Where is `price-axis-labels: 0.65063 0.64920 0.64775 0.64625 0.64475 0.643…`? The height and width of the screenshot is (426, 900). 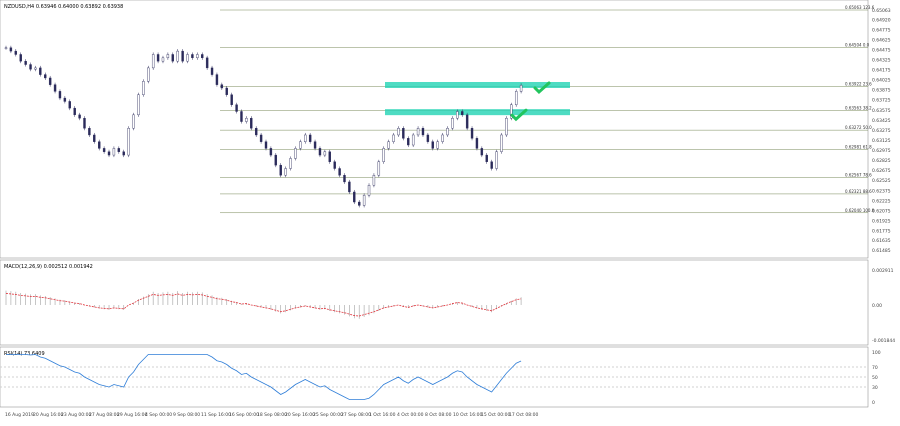
price-axis-labels: 0.65063 0.64920 0.64775 0.64625 0.64475 0.643… is located at coordinates (881, 131).